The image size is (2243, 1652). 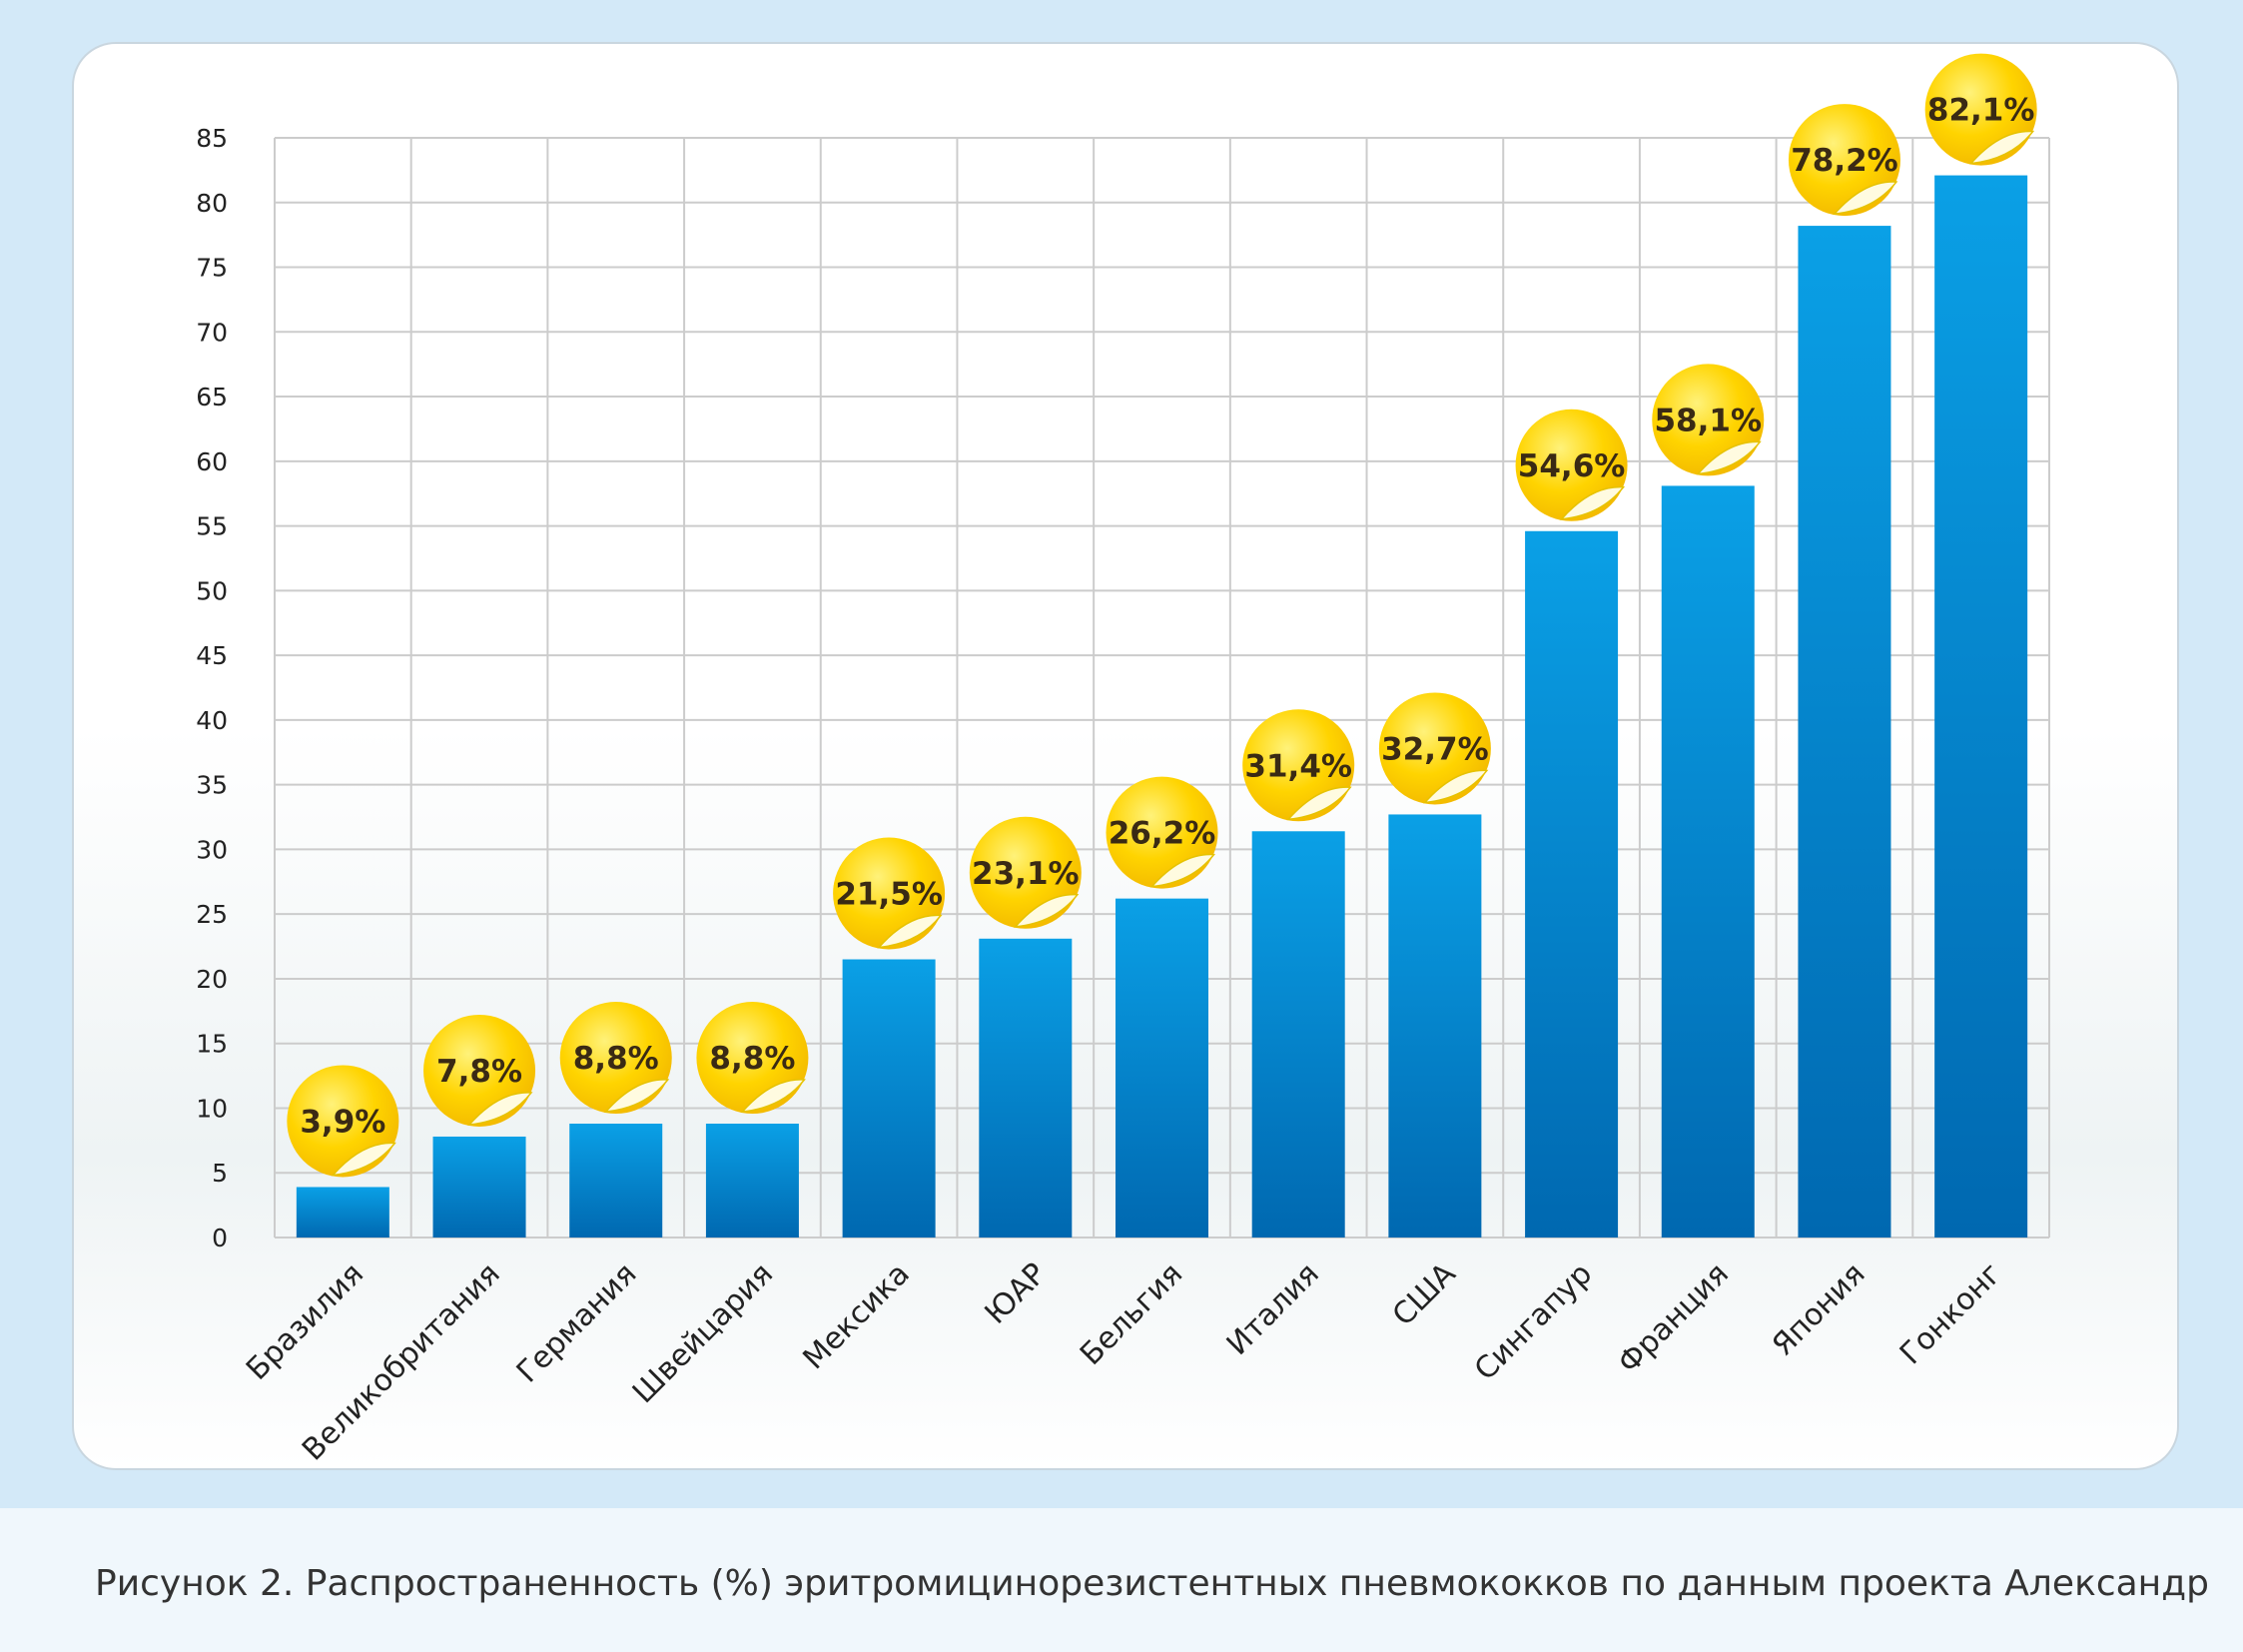 I want to click on value-badge: 31,4%, so click(x=1298, y=765).